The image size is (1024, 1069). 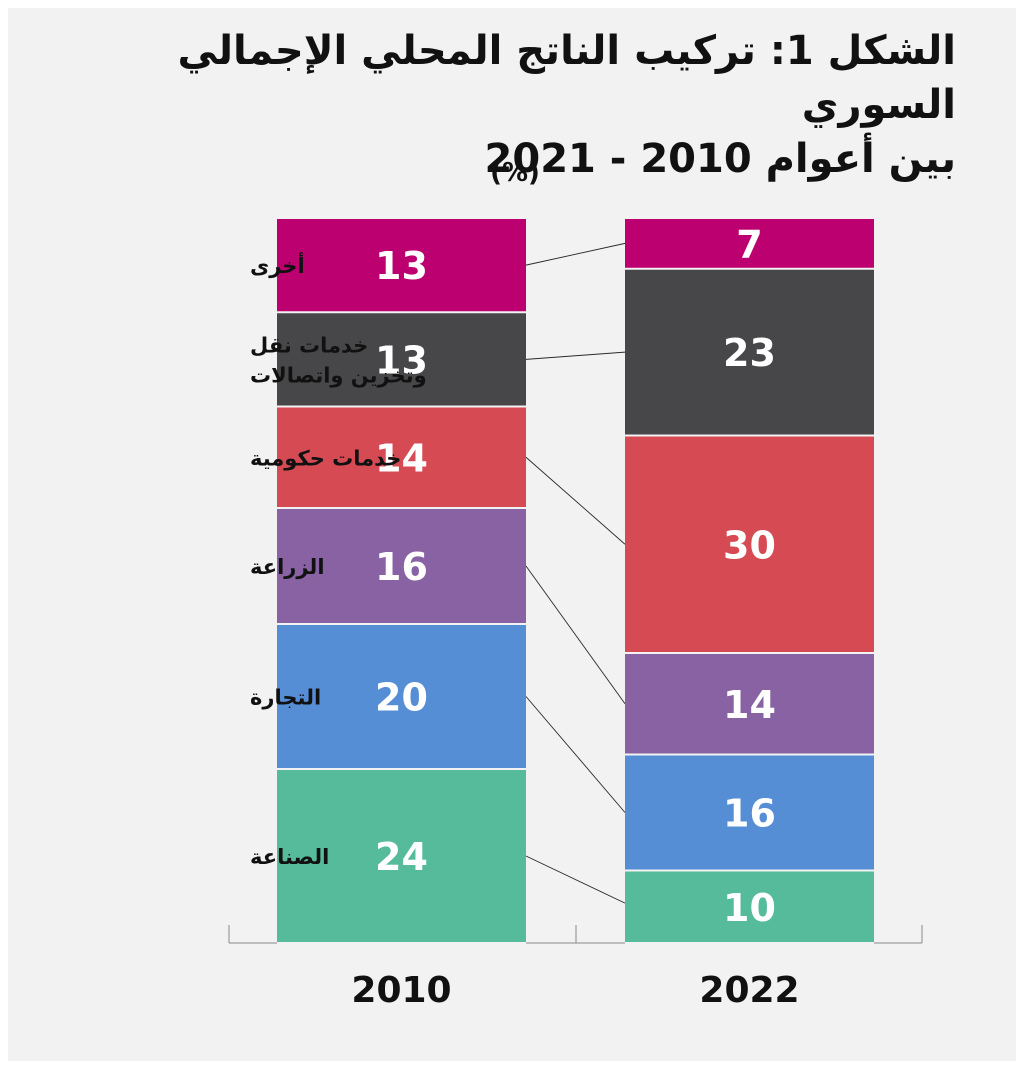 I want to click on chart-title-line-2: بين أعوام 2010 - 2021, so click(x=720, y=159).